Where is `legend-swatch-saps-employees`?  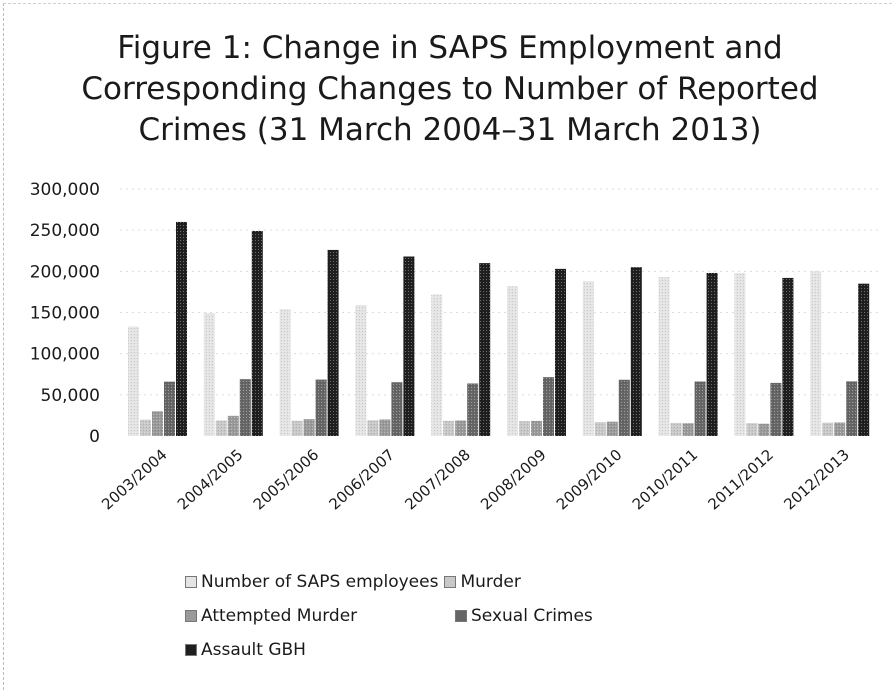 legend-swatch-saps-employees is located at coordinates (191, 582).